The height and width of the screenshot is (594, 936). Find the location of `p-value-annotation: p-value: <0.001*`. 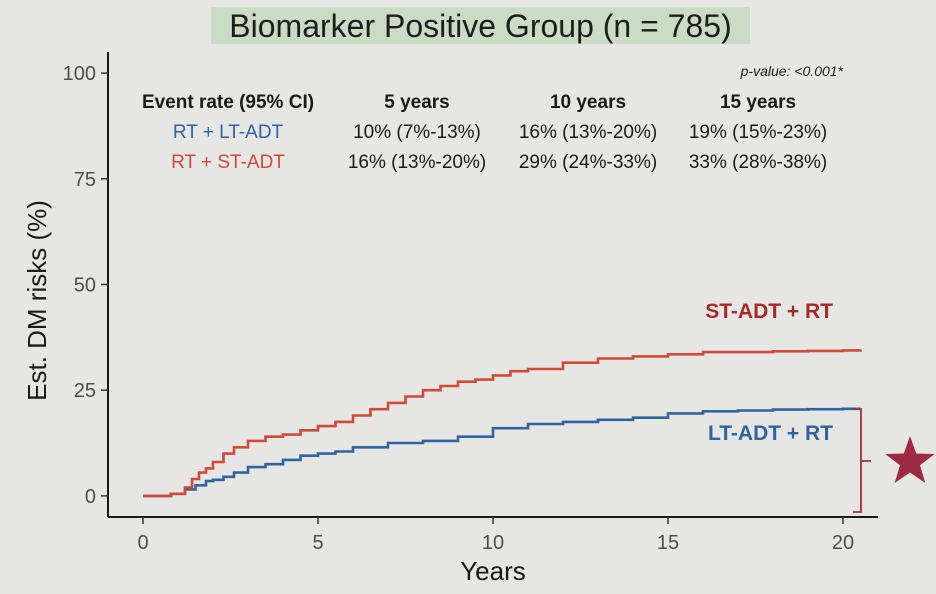

p-value-annotation: p-value: <0.001* is located at coordinates (792, 71).